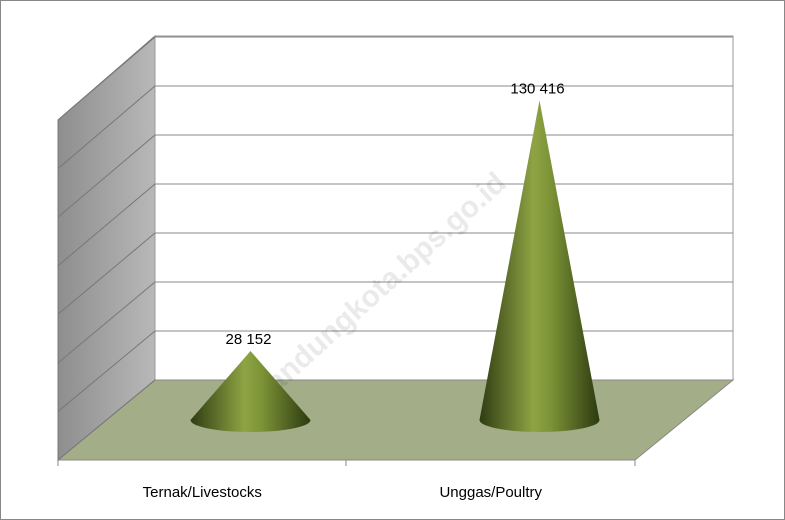  I want to click on floor, so click(395, 420).